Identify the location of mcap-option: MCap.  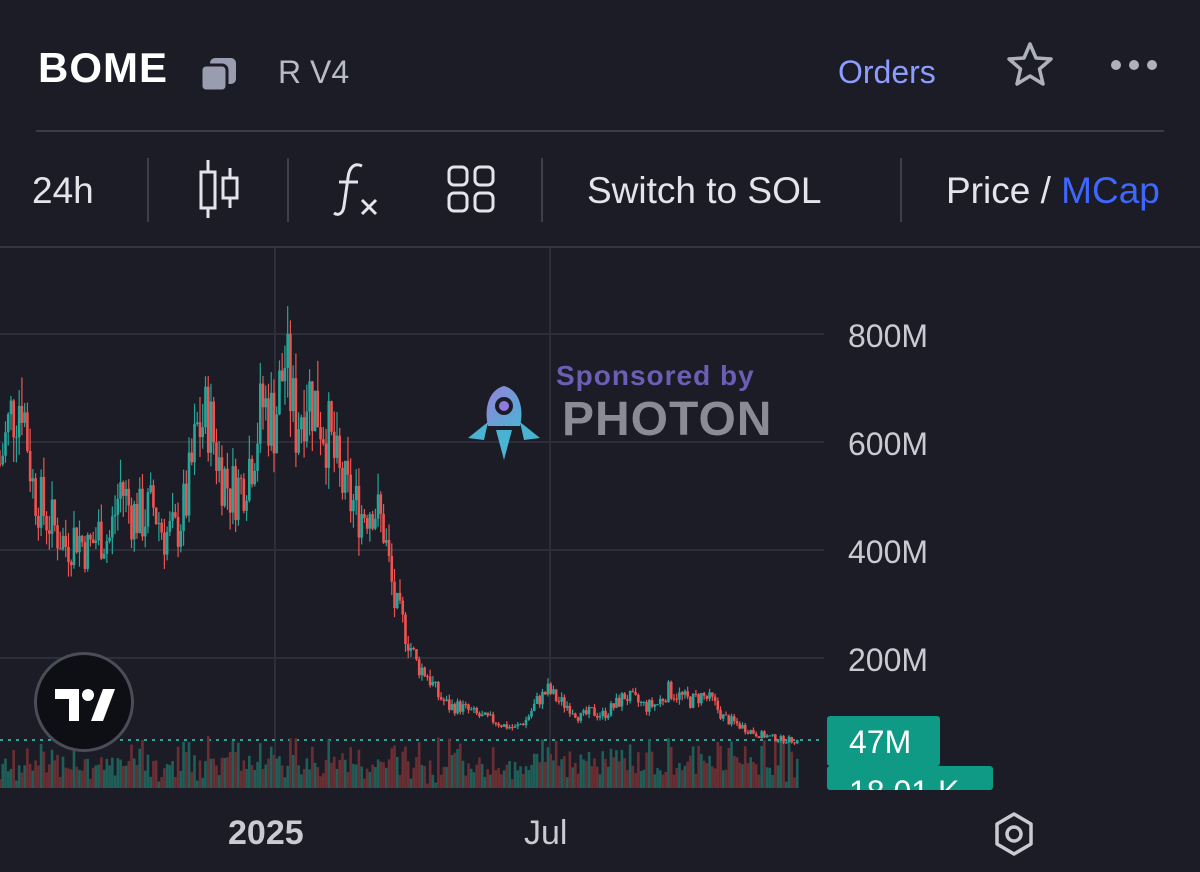
(1110, 190).